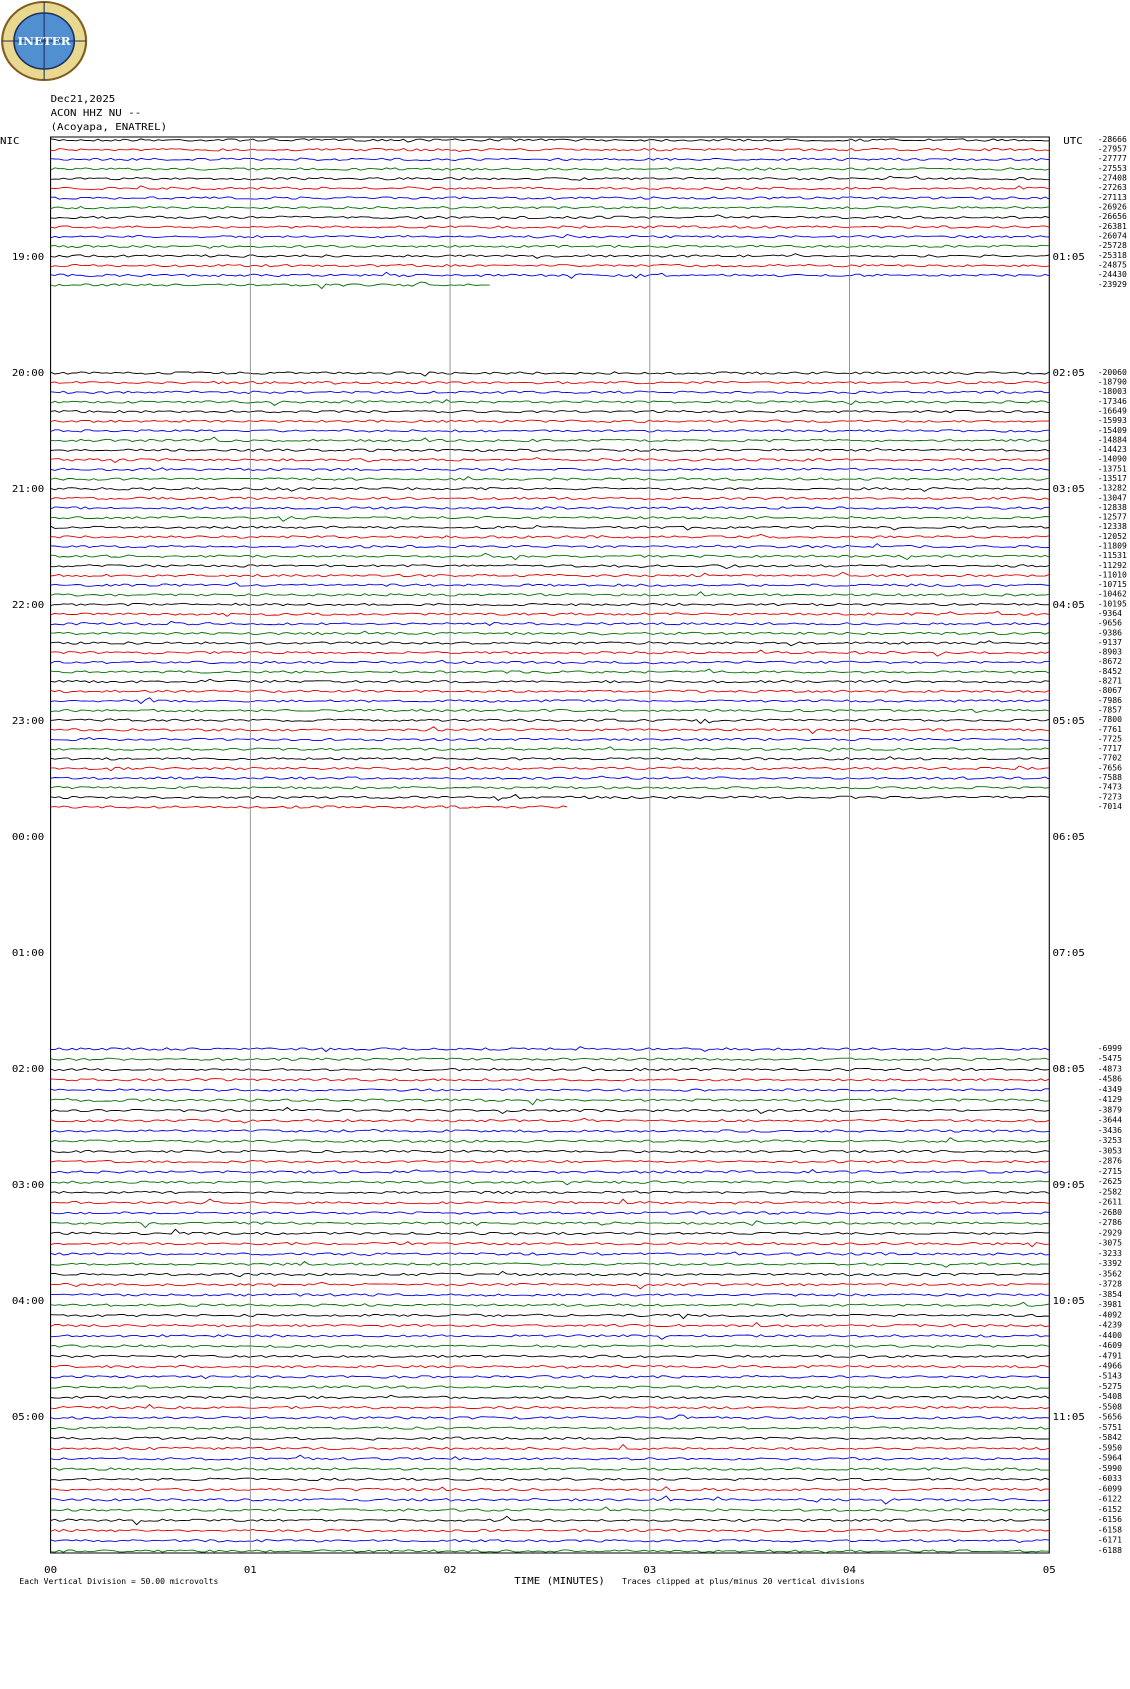  Describe the element at coordinates (1110, 1151) in the screenshot. I see `offset-label: -3053` at that location.